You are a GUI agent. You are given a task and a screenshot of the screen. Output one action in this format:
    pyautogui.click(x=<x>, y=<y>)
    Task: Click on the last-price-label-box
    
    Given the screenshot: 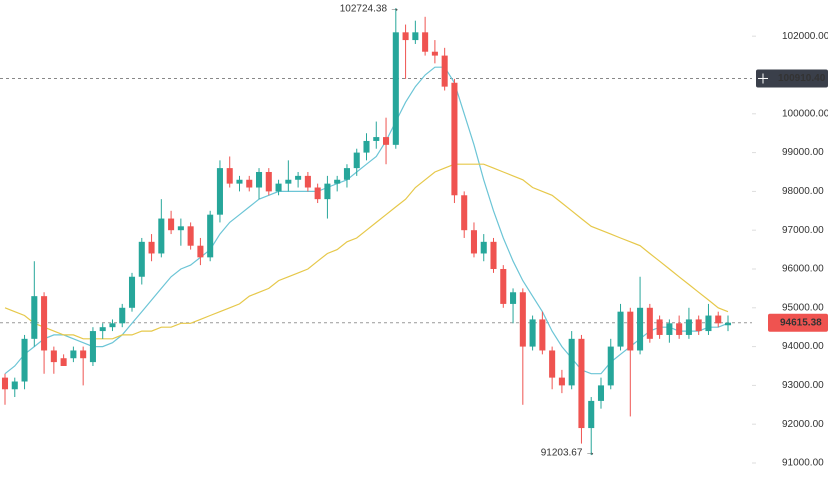 What is the action you would take?
    pyautogui.click(x=798, y=322)
    